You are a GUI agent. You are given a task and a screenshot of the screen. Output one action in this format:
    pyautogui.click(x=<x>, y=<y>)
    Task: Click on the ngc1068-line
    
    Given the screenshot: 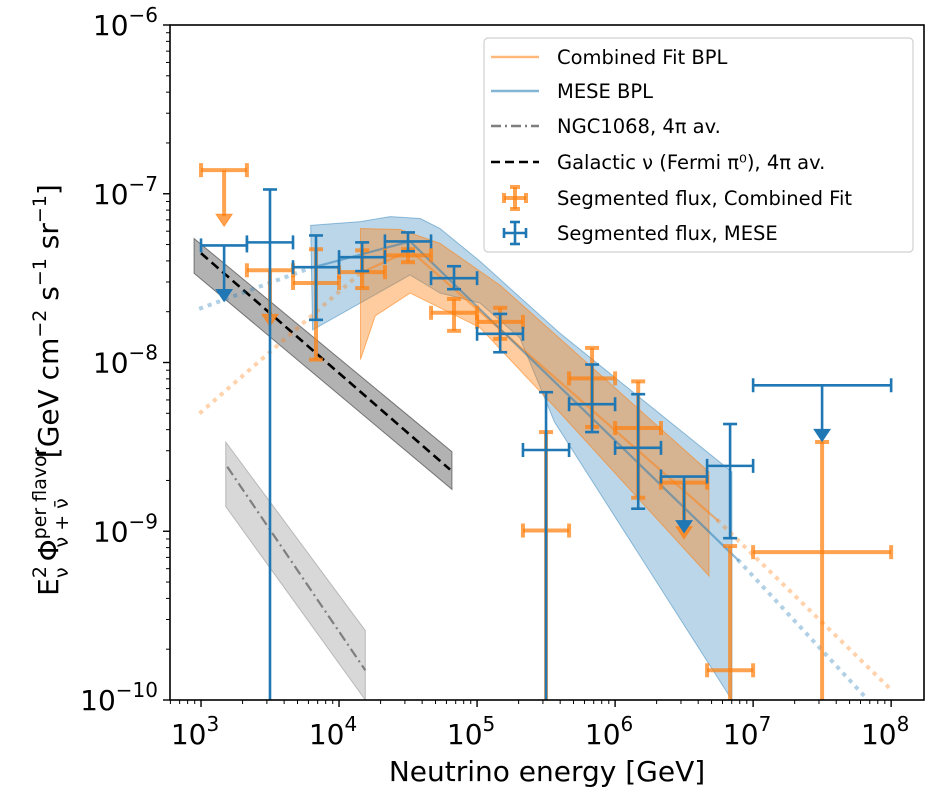 What is the action you would take?
    pyautogui.click(x=296, y=568)
    